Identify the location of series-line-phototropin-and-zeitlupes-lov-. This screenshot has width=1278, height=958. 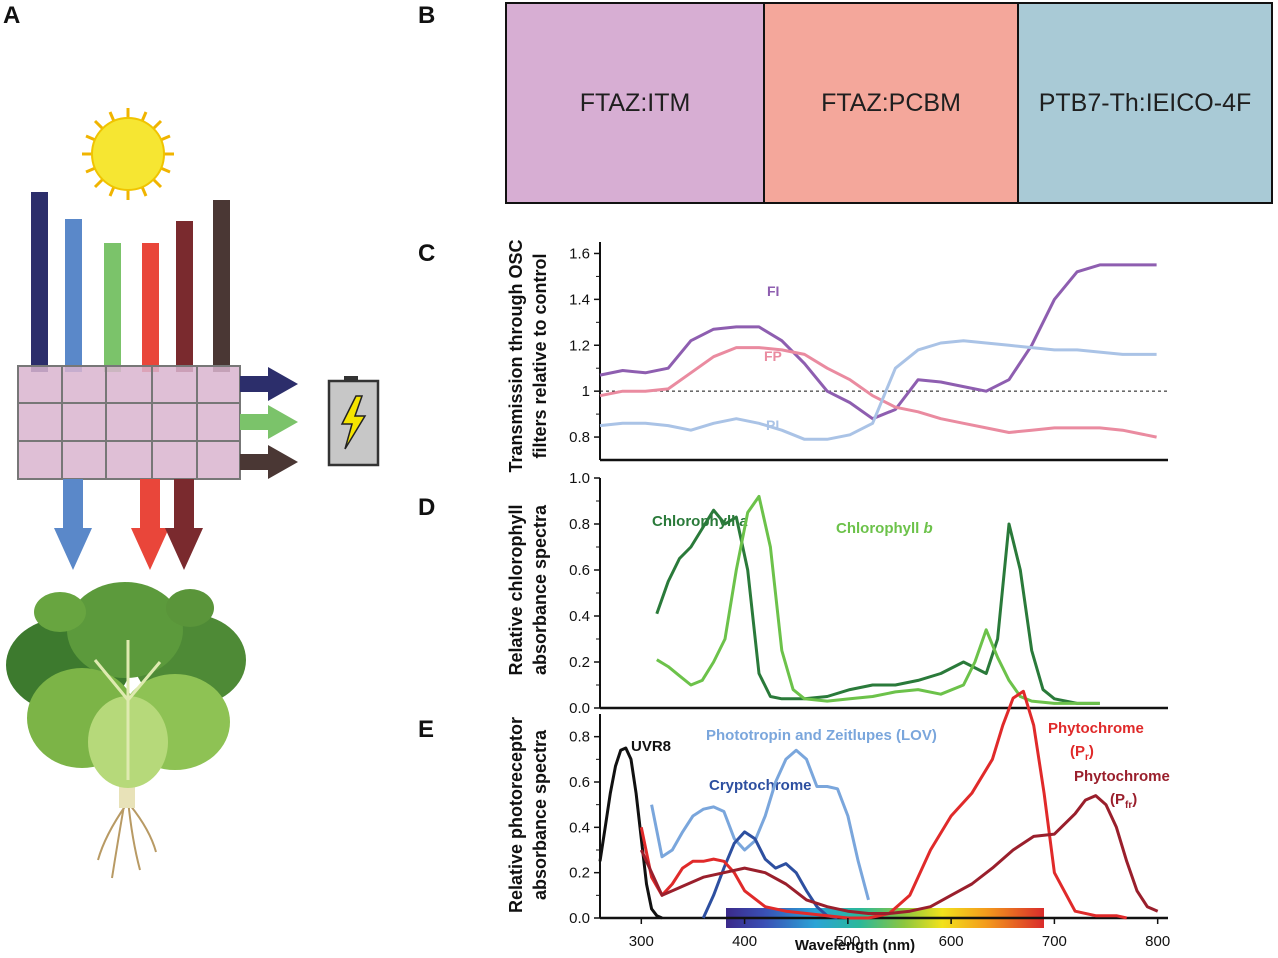
(760, 824).